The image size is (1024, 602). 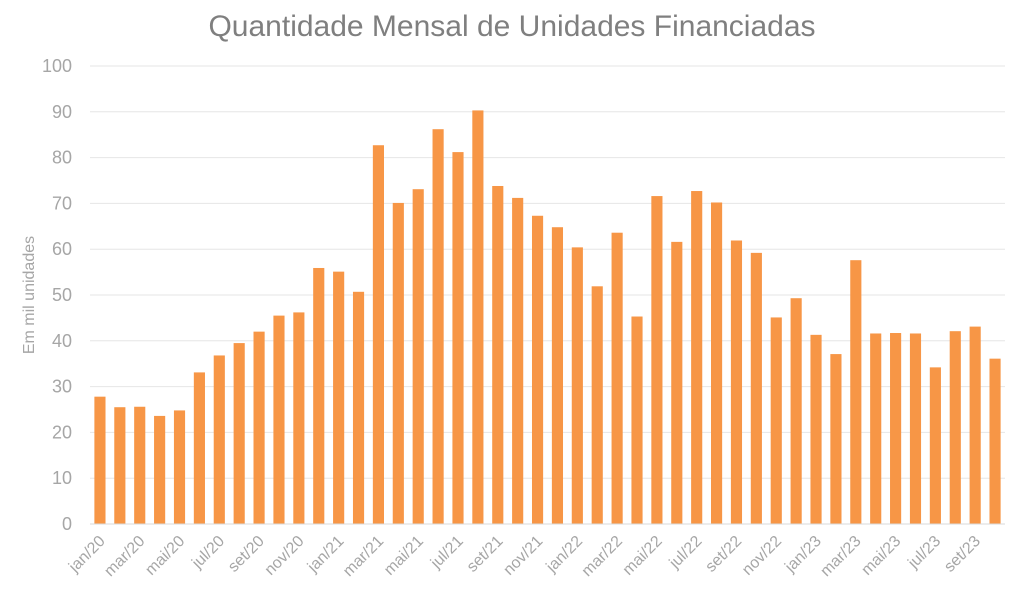 I want to click on y-tick-label: 10, so click(x=62, y=478).